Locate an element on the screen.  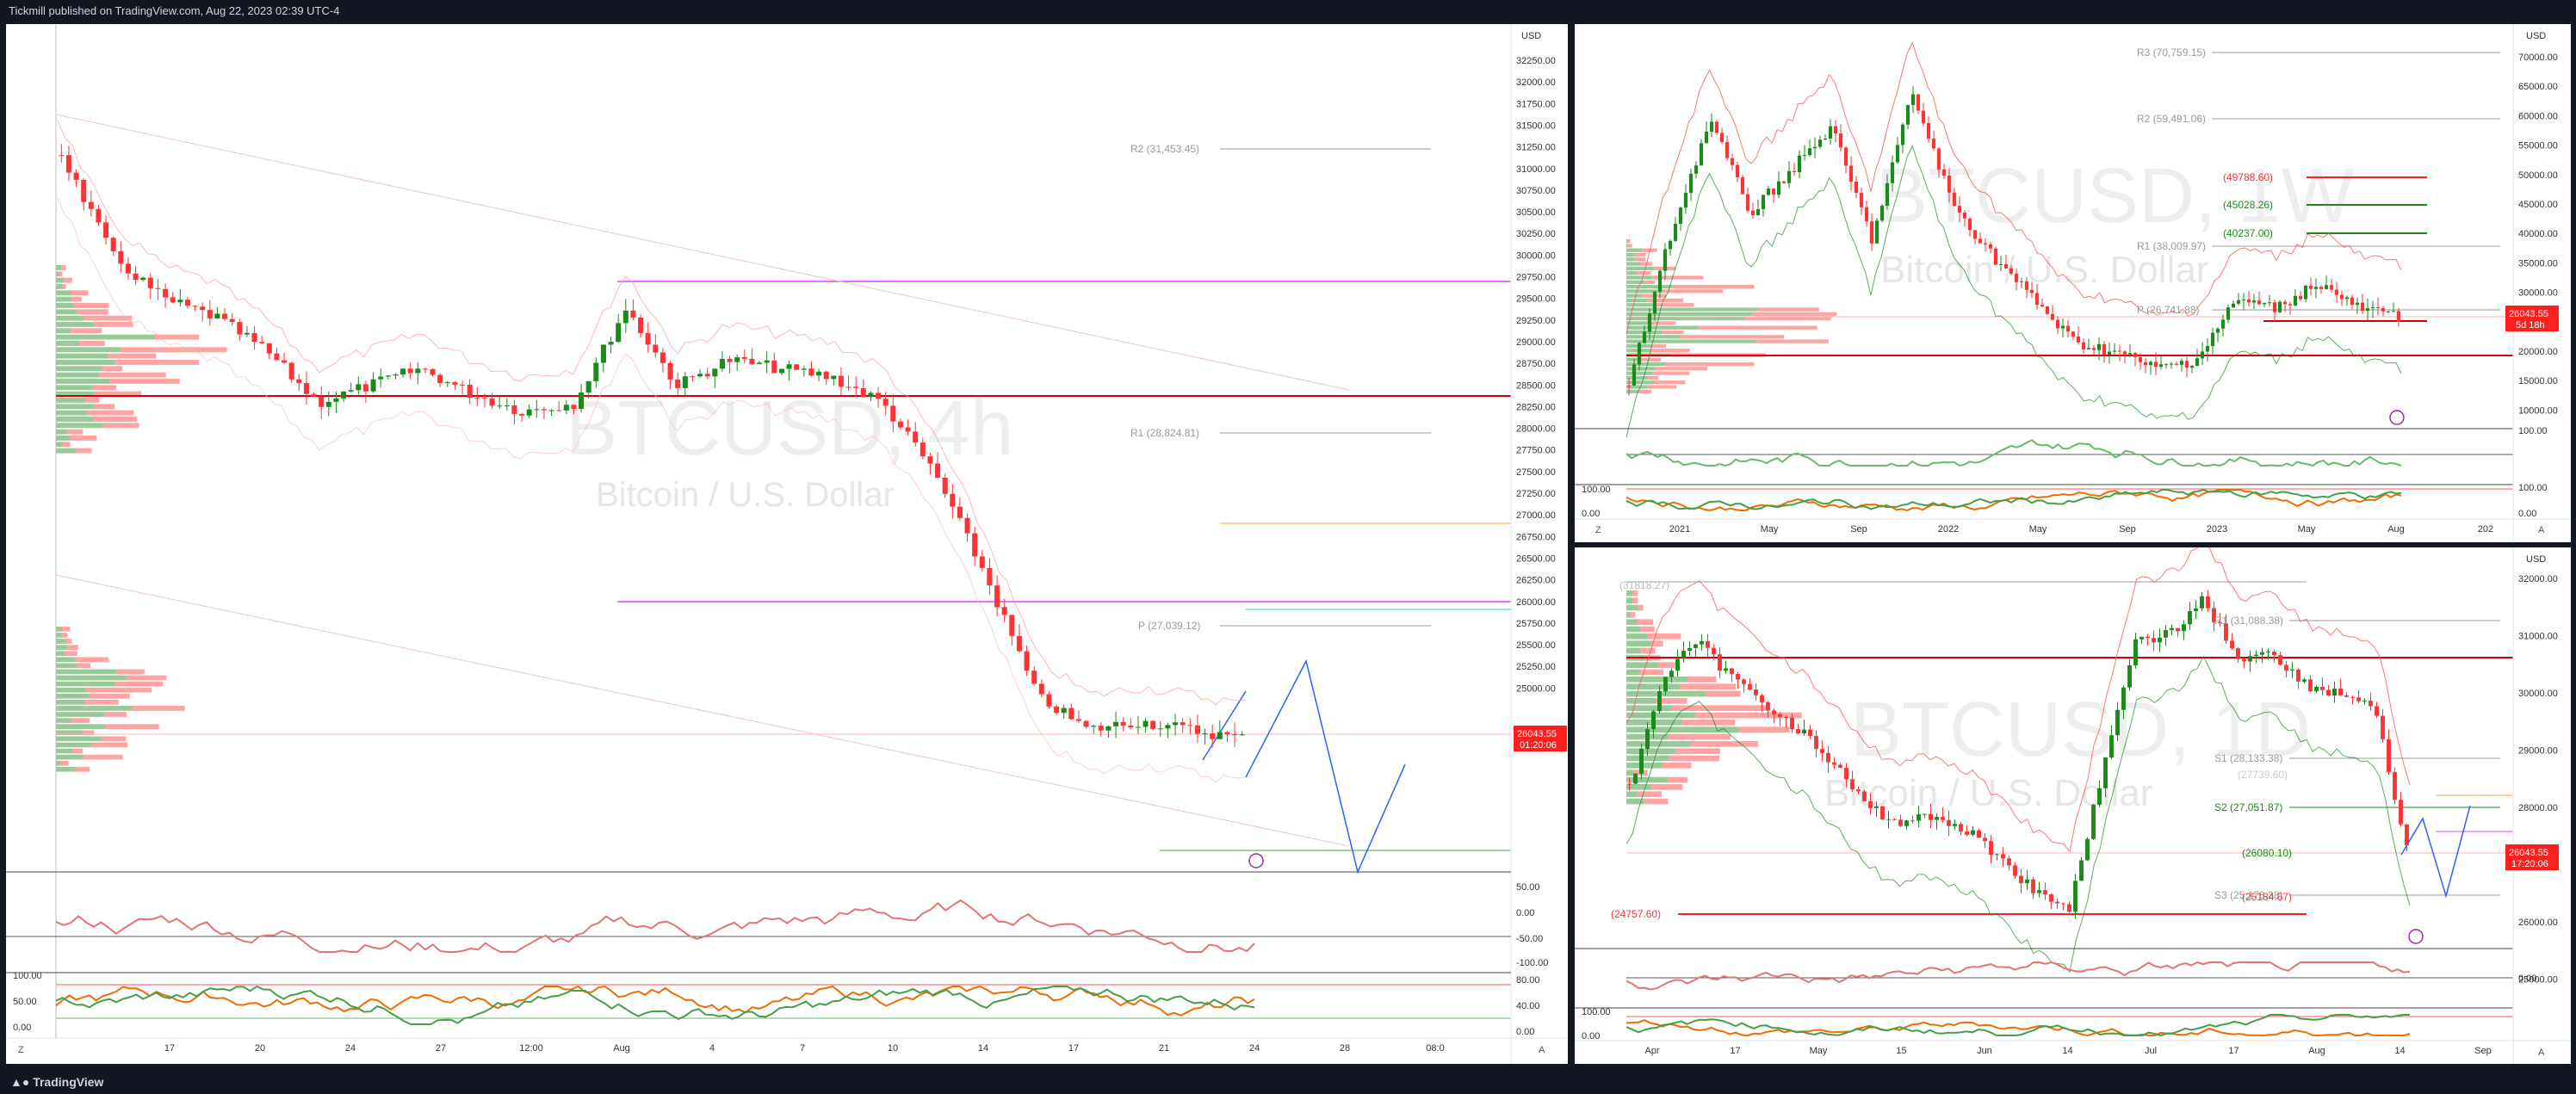
price-axis-label: 70000.00 is located at coordinates (2538, 58).